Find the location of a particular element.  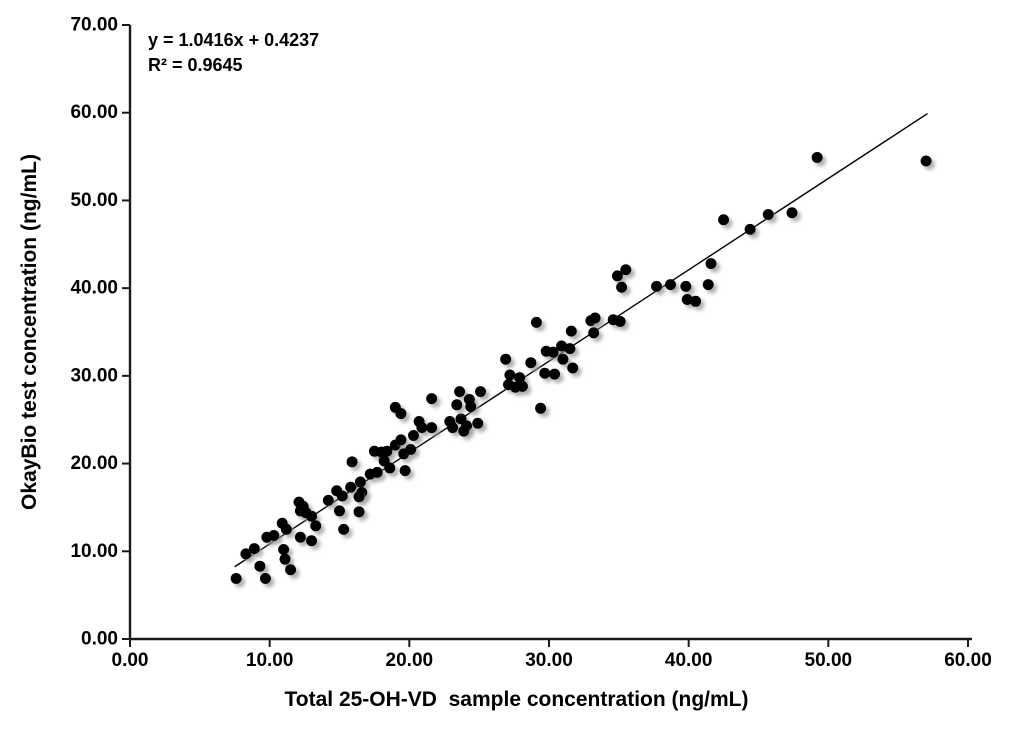

y-tick-label: 0.00 is located at coordinates (99, 639).